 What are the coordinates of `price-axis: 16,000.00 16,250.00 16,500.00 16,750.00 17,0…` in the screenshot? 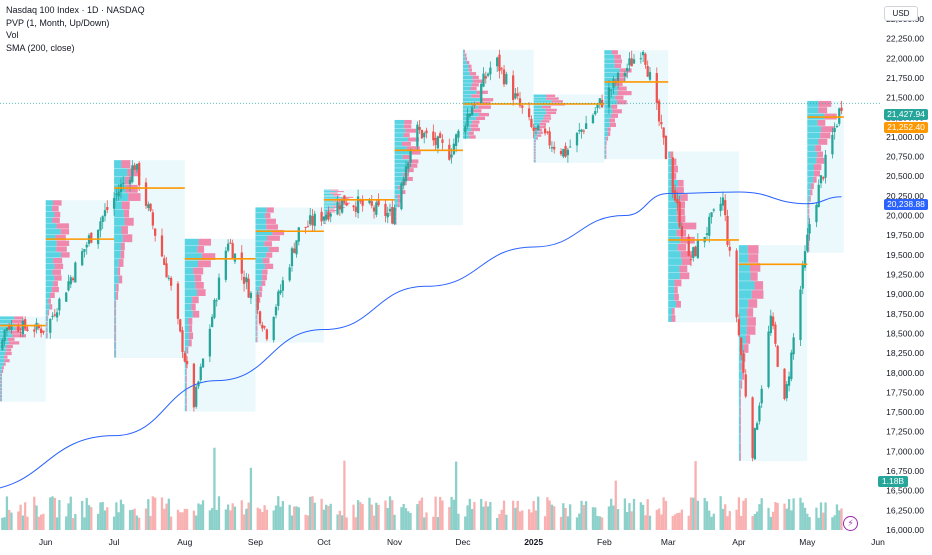 It's located at (905, 274).